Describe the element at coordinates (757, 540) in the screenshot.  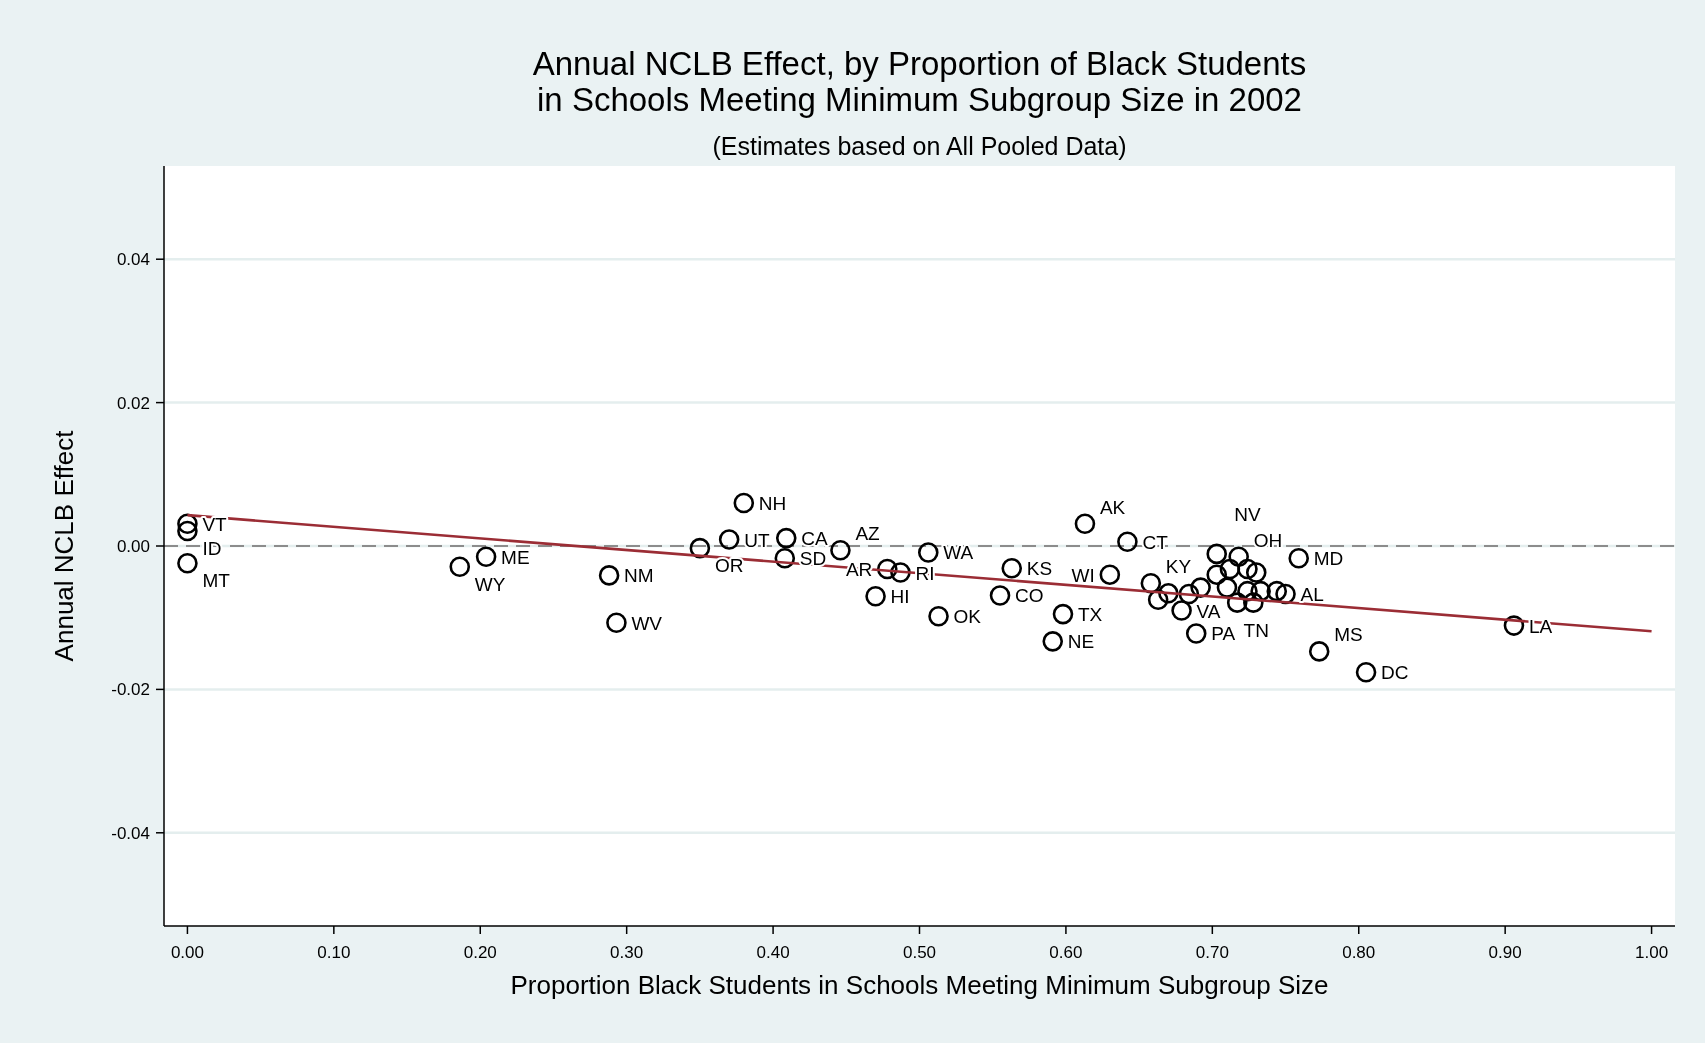
I see `annotation: UT` at that location.